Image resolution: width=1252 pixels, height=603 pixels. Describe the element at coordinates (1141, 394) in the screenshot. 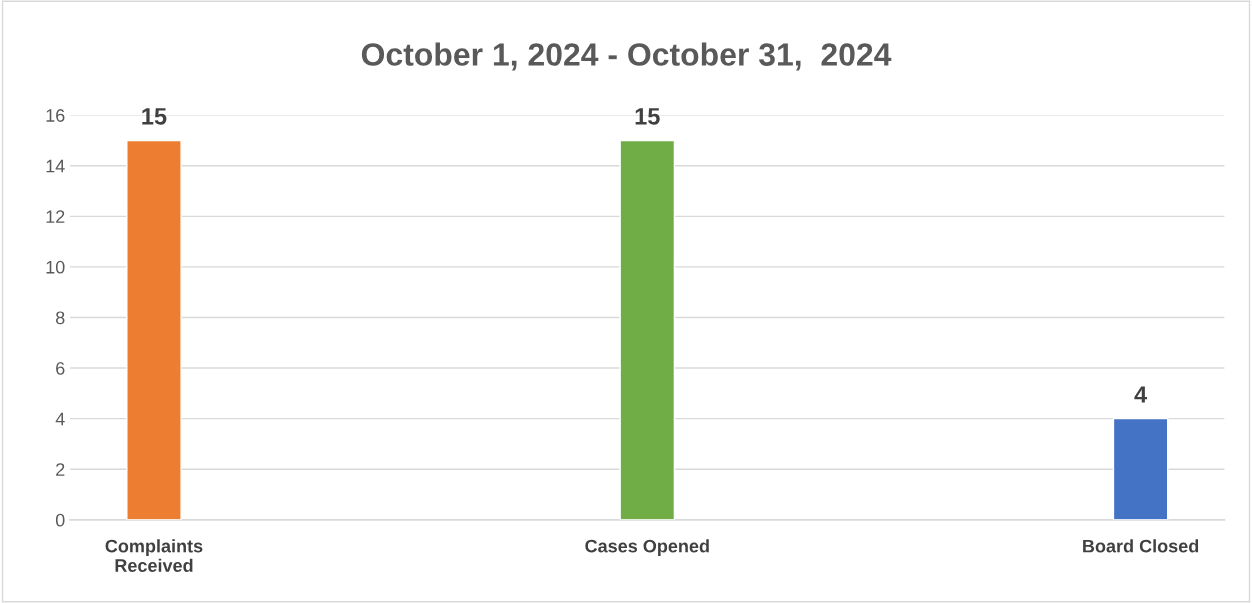

I see `data-label: 4` at that location.